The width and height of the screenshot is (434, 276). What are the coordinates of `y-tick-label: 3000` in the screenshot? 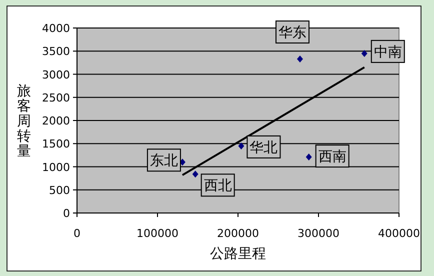 It's located at (56, 75).